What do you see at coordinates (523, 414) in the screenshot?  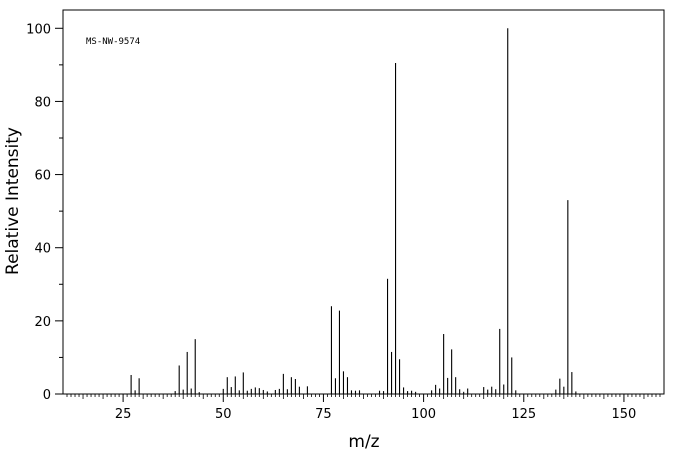 I see `x-tick-label-125: 125` at bounding box center [523, 414].